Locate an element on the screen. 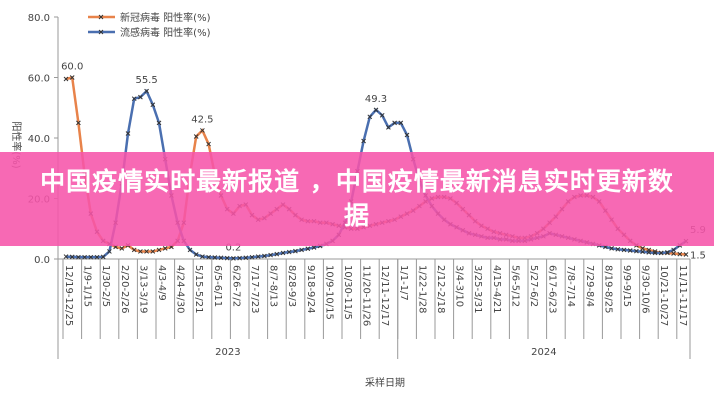 The height and width of the screenshot is (400, 714). x-tick-label: 3/25-3/31 is located at coordinates (477, 289).